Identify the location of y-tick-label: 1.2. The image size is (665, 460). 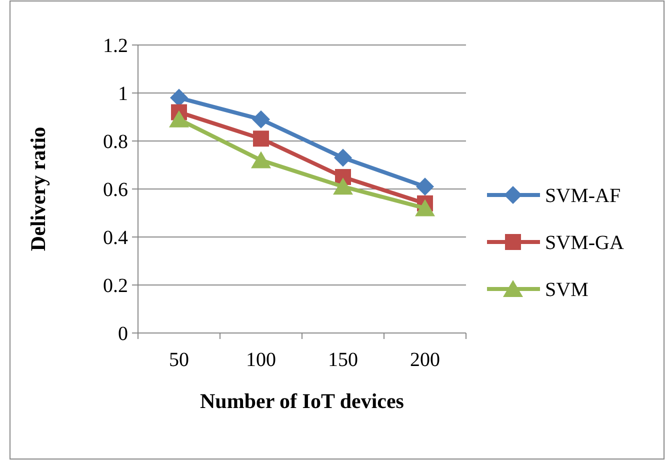
(115, 46).